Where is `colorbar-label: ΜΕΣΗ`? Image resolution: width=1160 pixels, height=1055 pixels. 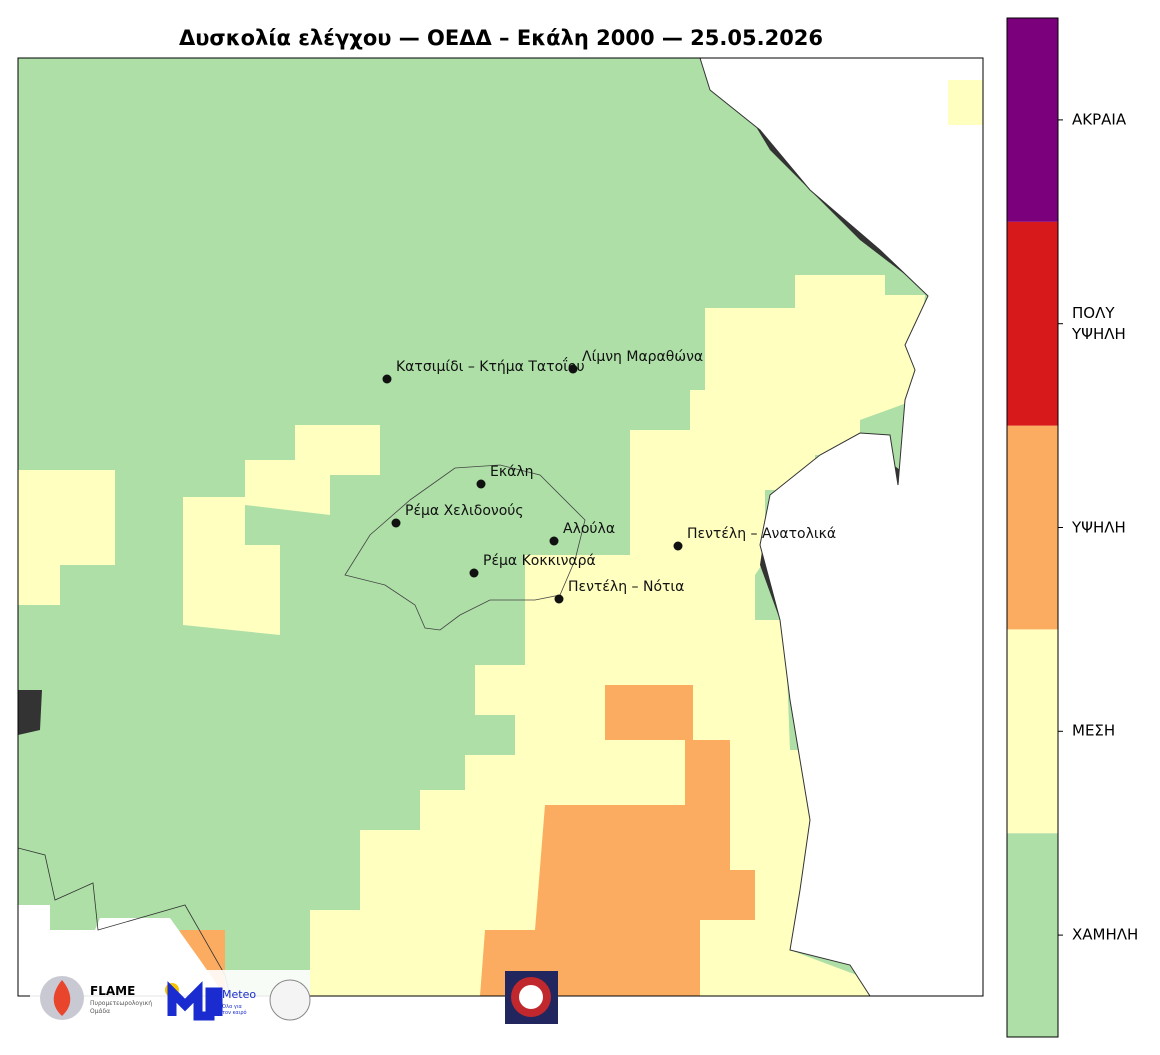 colorbar-label: ΜΕΣΗ is located at coordinates (1094, 730).